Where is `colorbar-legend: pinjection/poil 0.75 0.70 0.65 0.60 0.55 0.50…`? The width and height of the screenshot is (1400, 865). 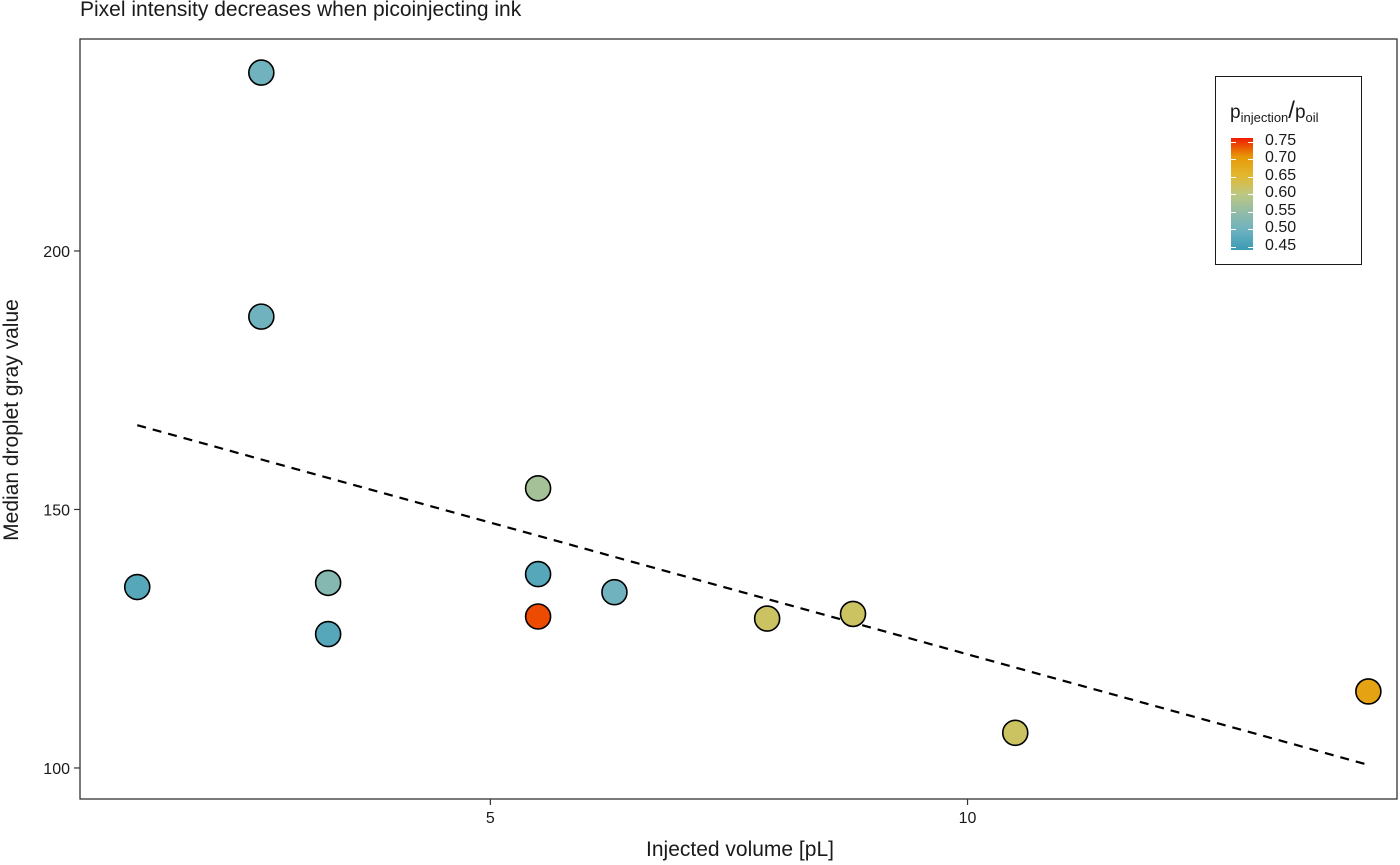
colorbar-legend: pinjection/poil 0.75 0.70 0.65 0.60 0.55 0.50… is located at coordinates (1288, 170).